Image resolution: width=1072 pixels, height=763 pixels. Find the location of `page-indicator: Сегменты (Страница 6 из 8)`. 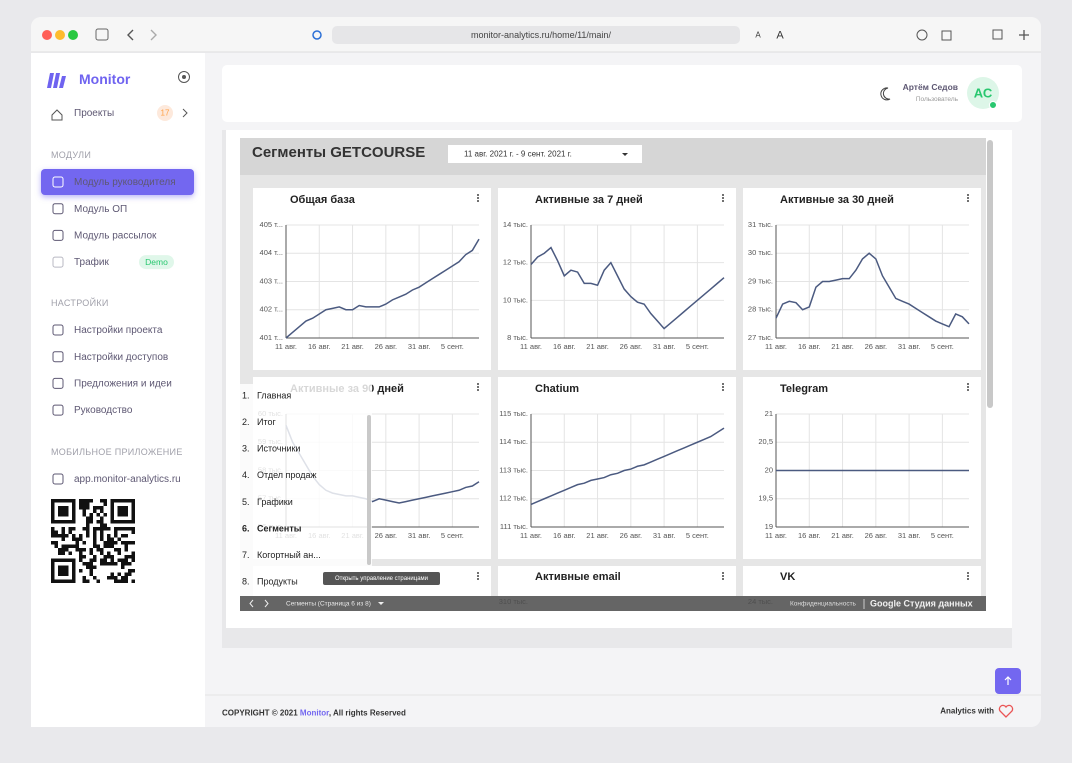

page-indicator: Сегменты (Страница 6 из 8) is located at coordinates (328, 604).